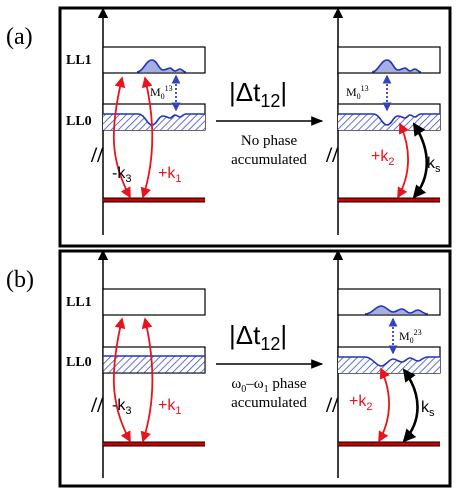 The width and height of the screenshot is (458, 491). I want to click on panel-b-ll1-label: LL1, so click(79, 302).